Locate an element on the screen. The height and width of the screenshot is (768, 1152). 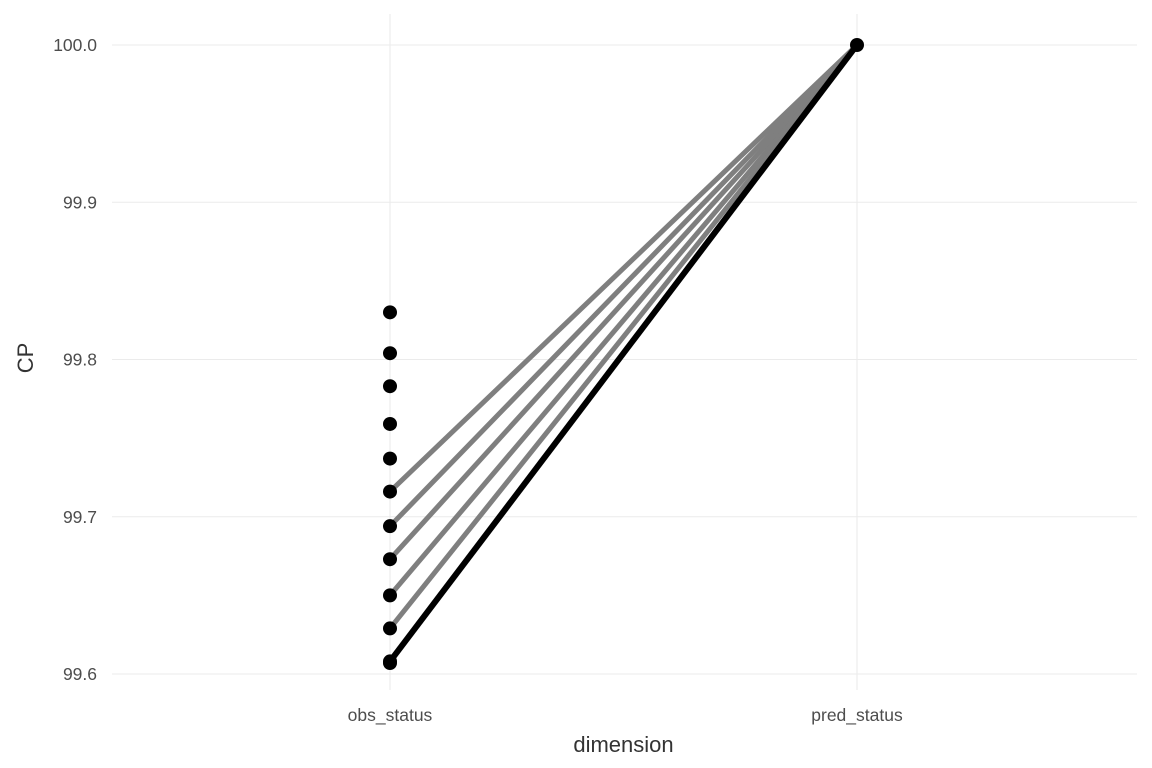
x-tick-label: obs_status is located at coordinates (390, 715).